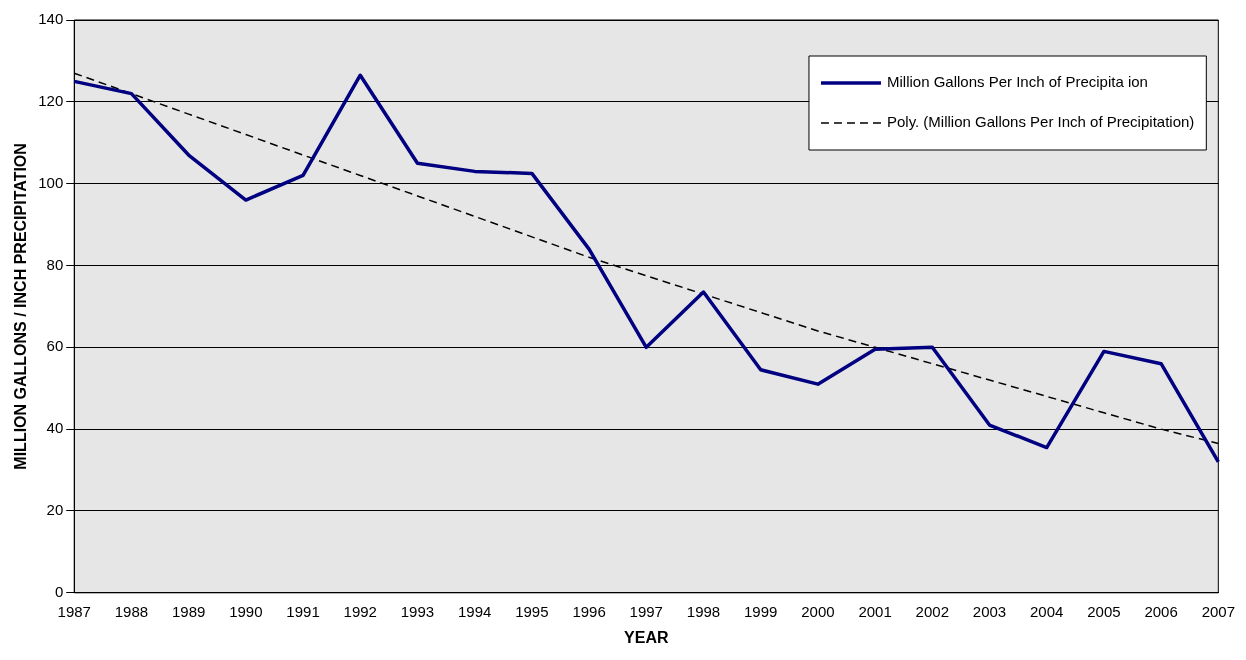  What do you see at coordinates (760, 611) in the screenshot?
I see `x-tick-label: 1999` at bounding box center [760, 611].